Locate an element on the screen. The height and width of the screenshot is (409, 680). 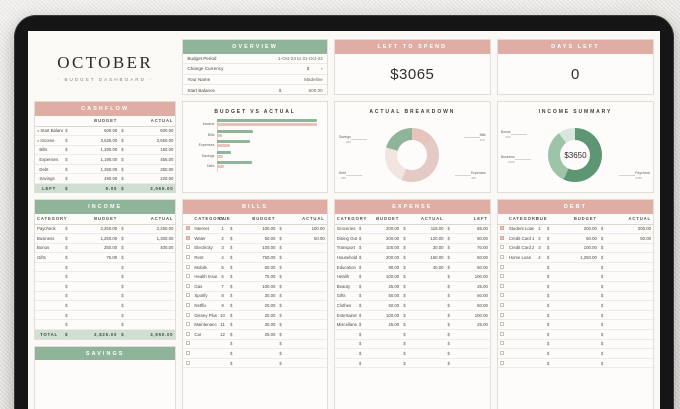
income-actual-cell: 400.00 is located at coordinates (161, 248).